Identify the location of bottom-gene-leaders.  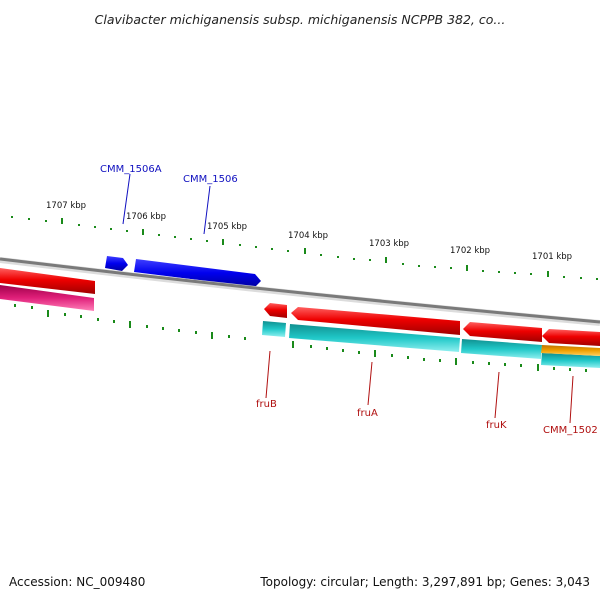
(419, 387).